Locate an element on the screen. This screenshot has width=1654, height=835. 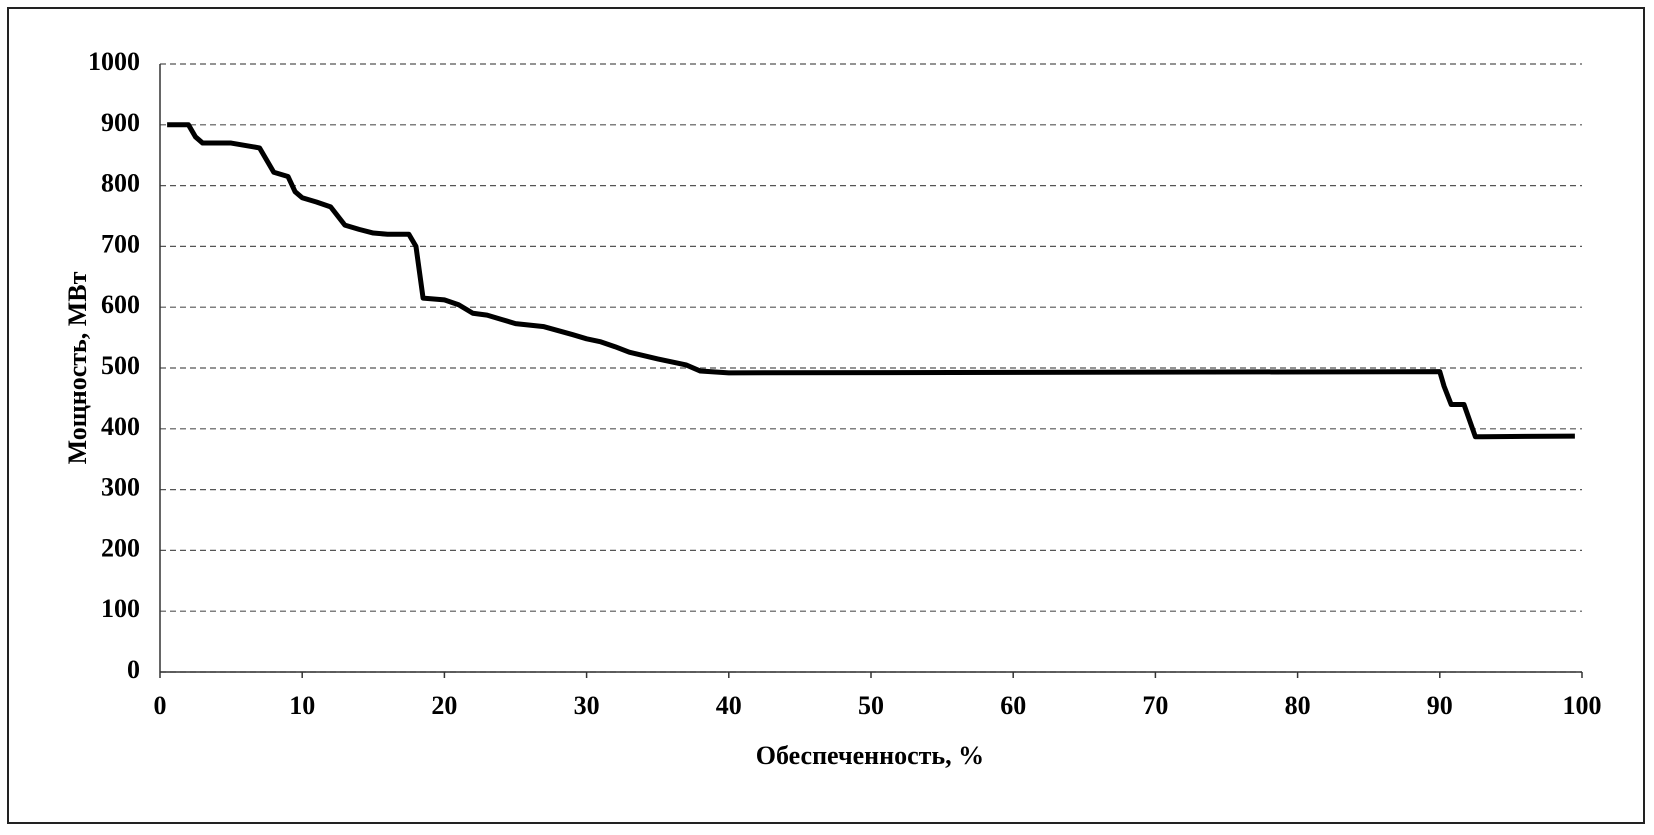
y-tick-label: 700 is located at coordinates (120, 243).